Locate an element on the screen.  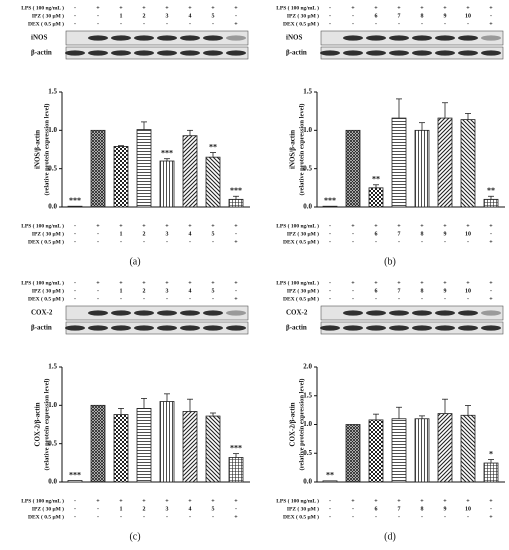
condition-value: 6 is located at coordinates (376, 291).